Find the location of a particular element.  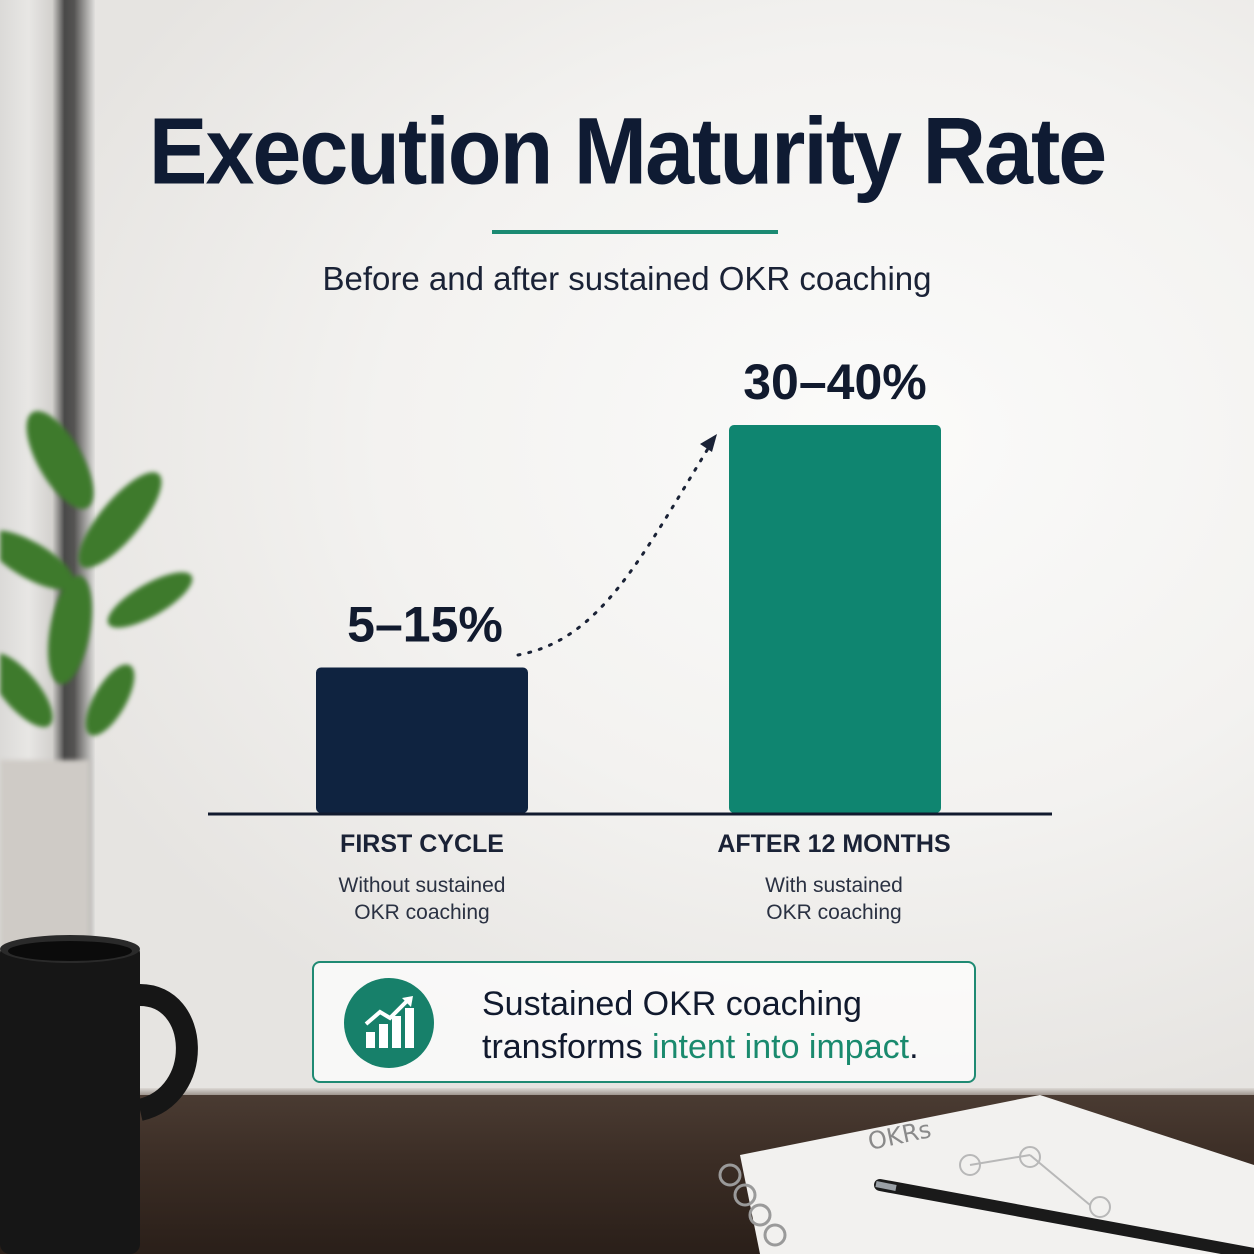

growth-chart-icon is located at coordinates (389, 1023).